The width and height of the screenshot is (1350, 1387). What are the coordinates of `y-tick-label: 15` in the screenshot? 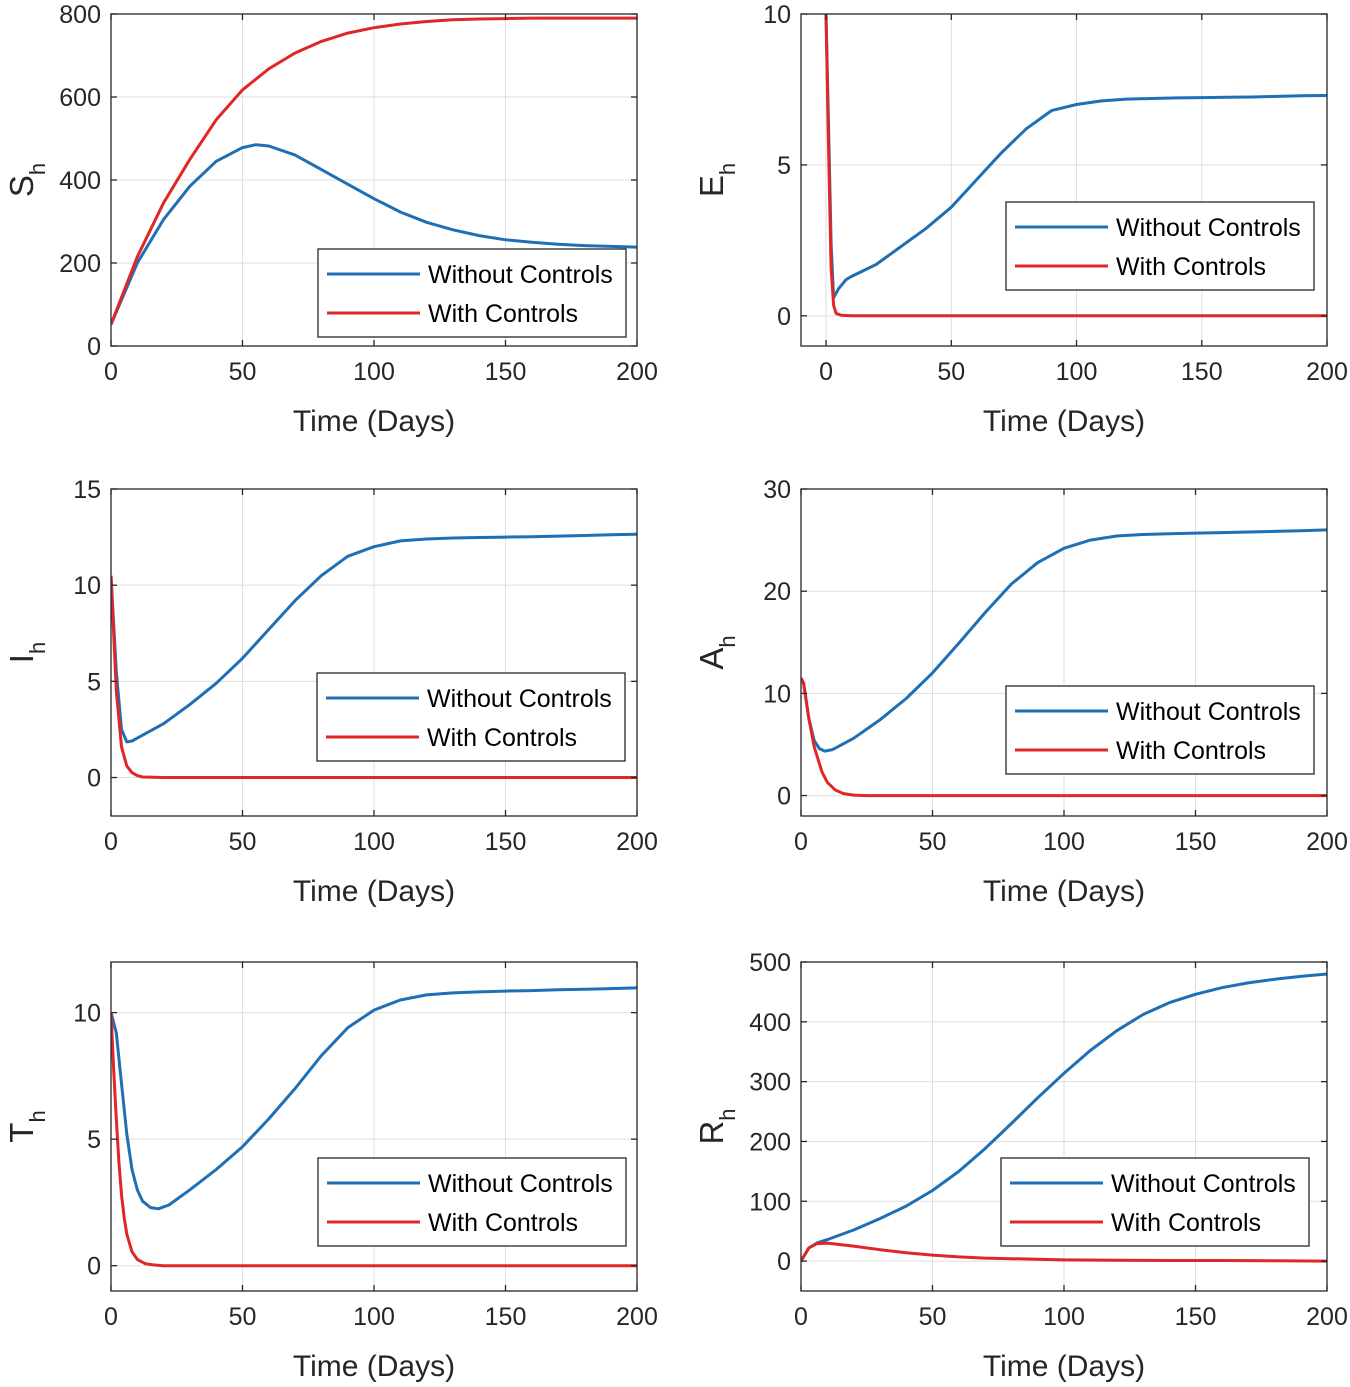 It's located at (87, 490).